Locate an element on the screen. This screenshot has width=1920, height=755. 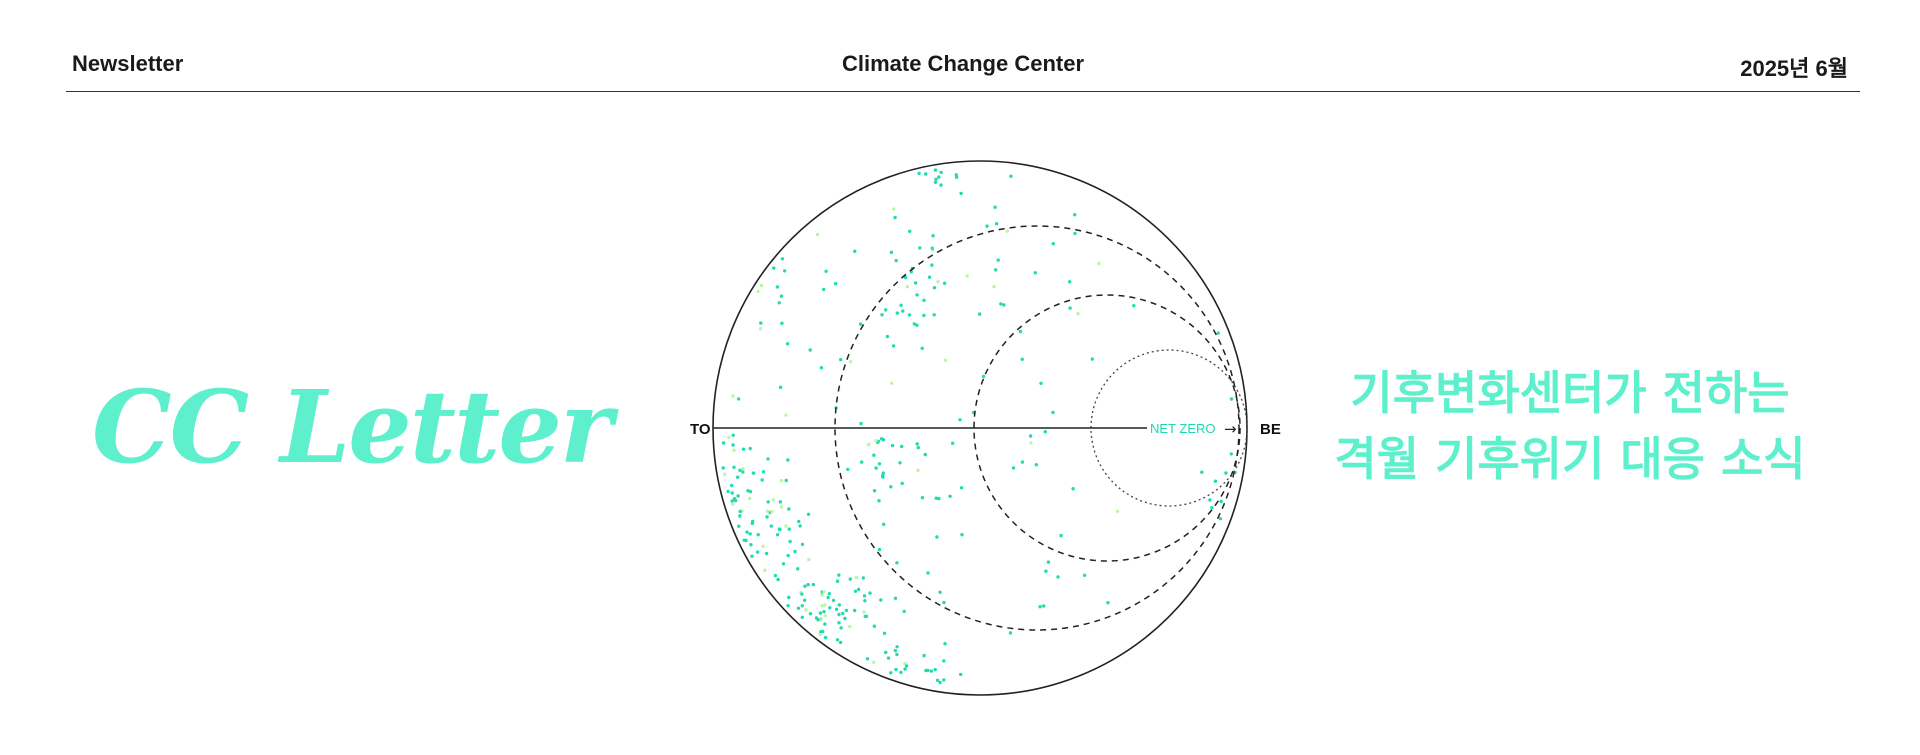
cc-letter-logo: CC Letter is located at coordinates (352, 427).